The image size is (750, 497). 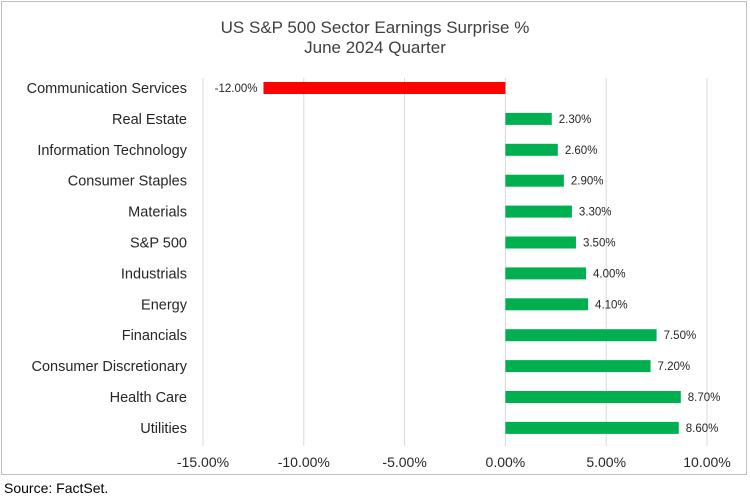 I want to click on category-label: Consumer Discretionary, so click(x=109, y=367).